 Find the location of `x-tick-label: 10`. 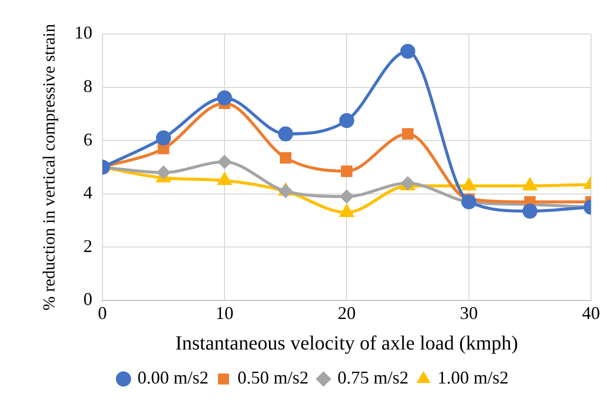

x-tick-label: 10 is located at coordinates (225, 312).